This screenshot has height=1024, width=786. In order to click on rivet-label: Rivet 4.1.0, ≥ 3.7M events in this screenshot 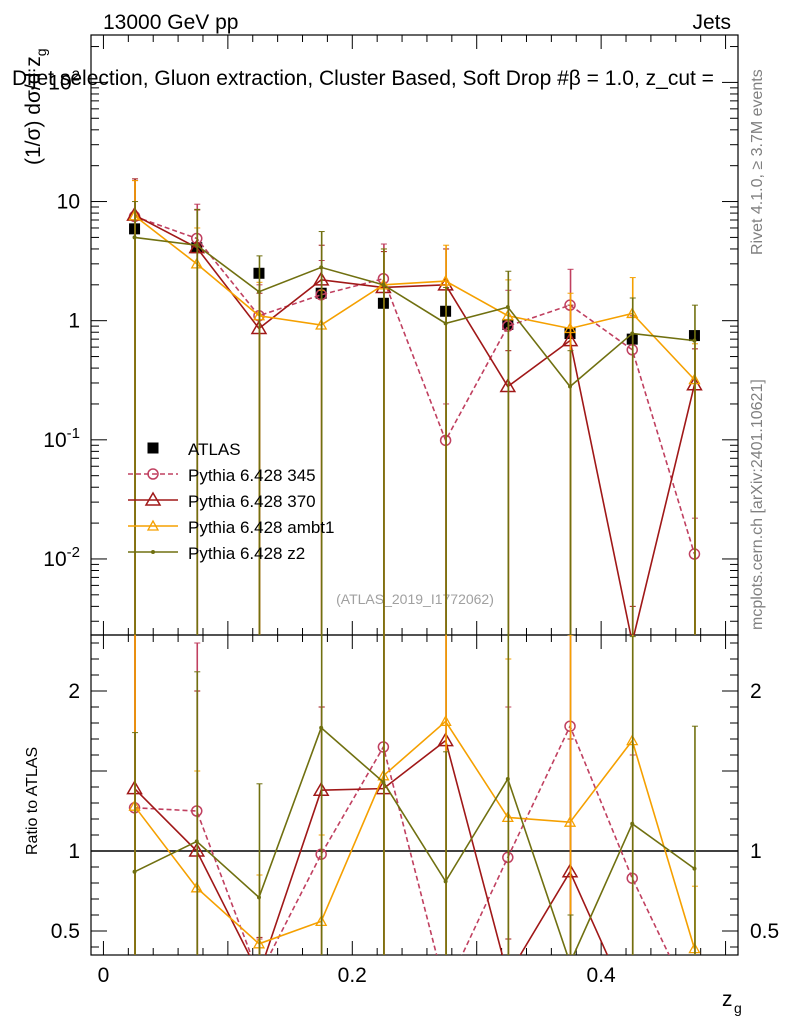, I will do `click(757, 162)`.